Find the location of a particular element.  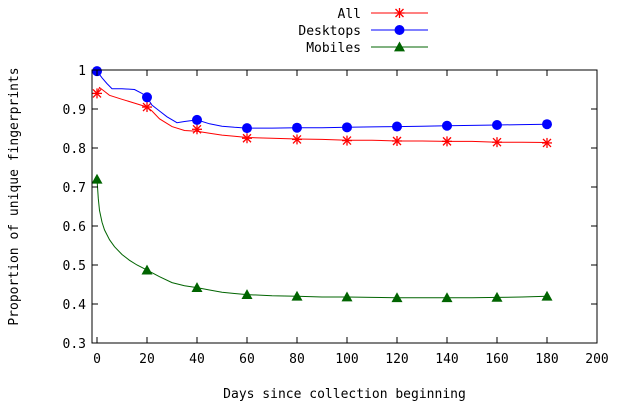

series-all is located at coordinates (322, 117).